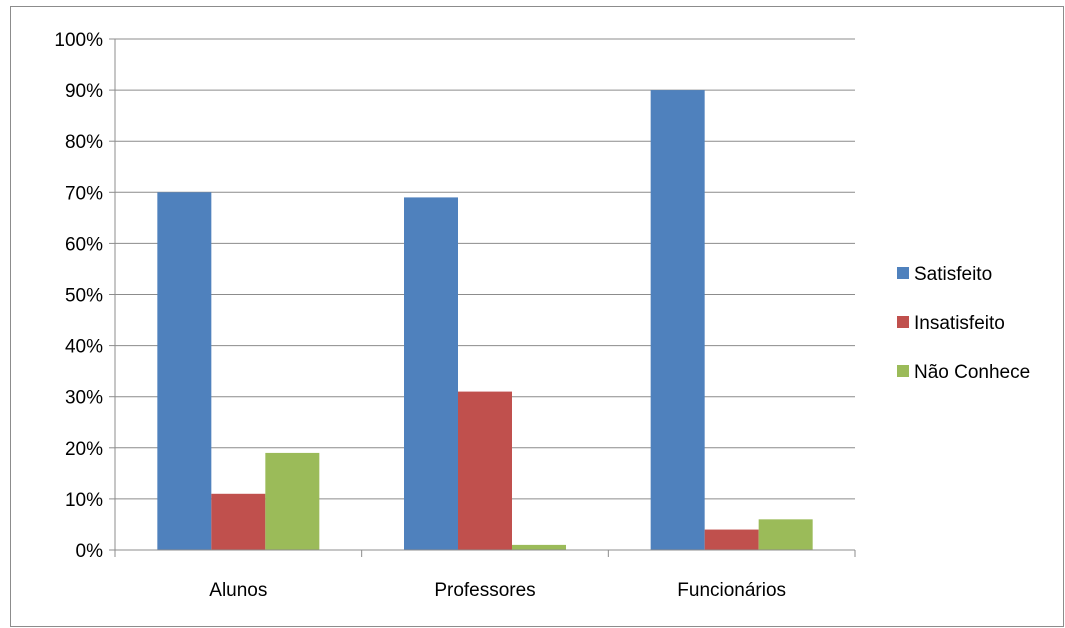 Image resolution: width=1065 pixels, height=628 pixels. I want to click on y-tick-label: 50%, so click(84, 296).